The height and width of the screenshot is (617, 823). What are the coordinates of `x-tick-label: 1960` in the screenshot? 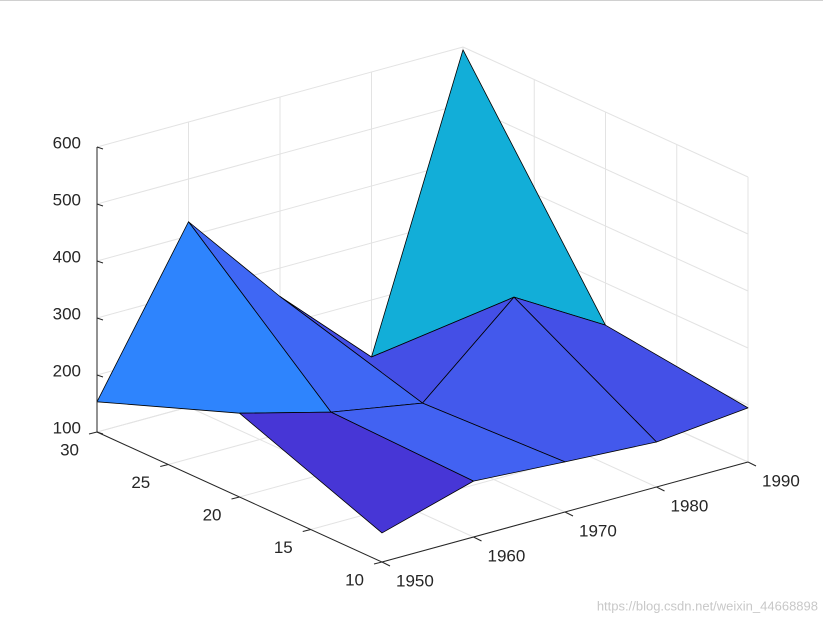 It's located at (507, 555).